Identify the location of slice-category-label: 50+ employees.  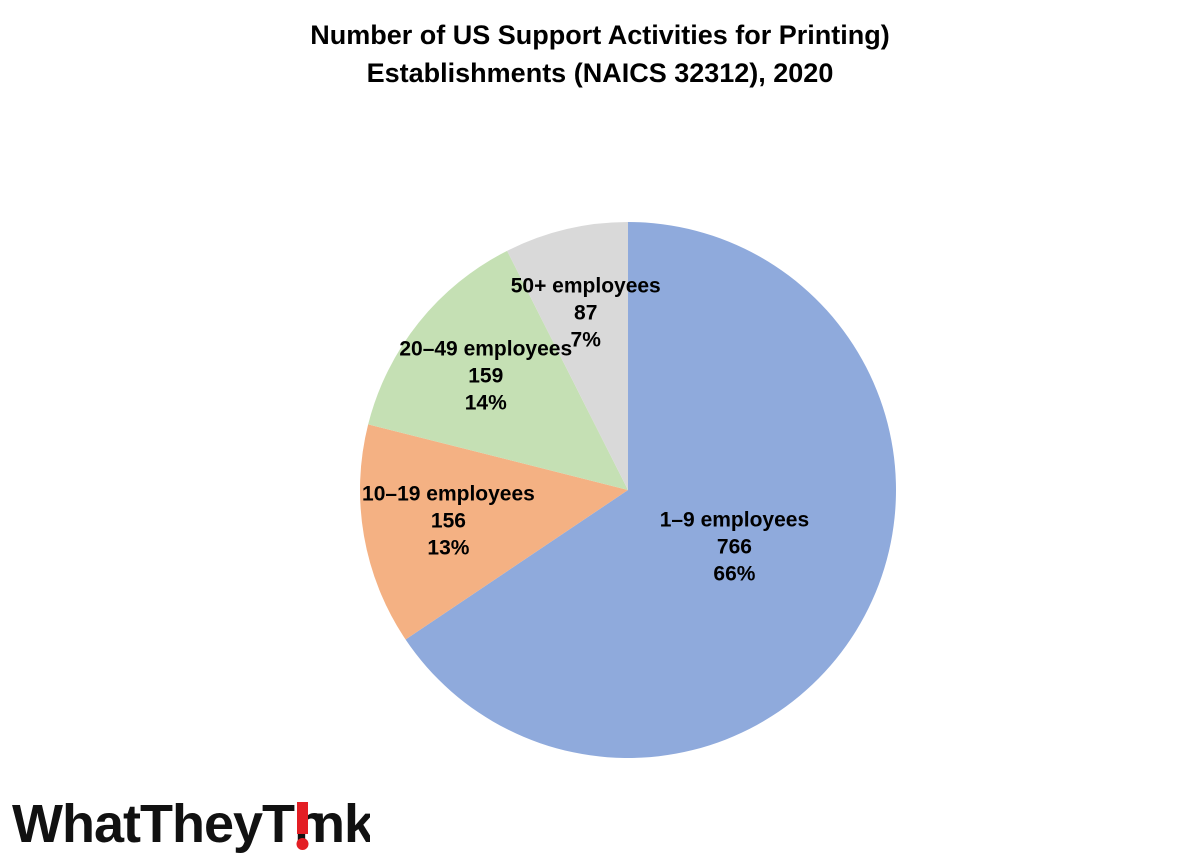
(585, 286).